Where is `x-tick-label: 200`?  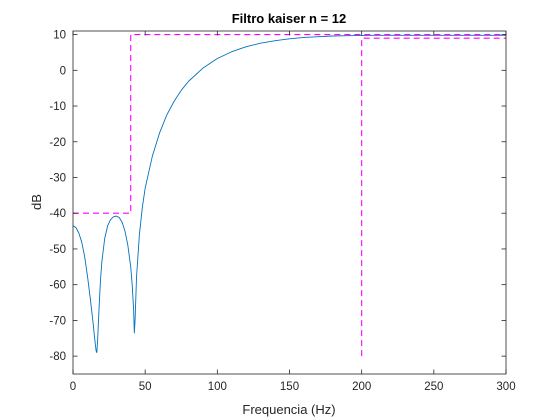
x-tick-label: 200 is located at coordinates (361, 387).